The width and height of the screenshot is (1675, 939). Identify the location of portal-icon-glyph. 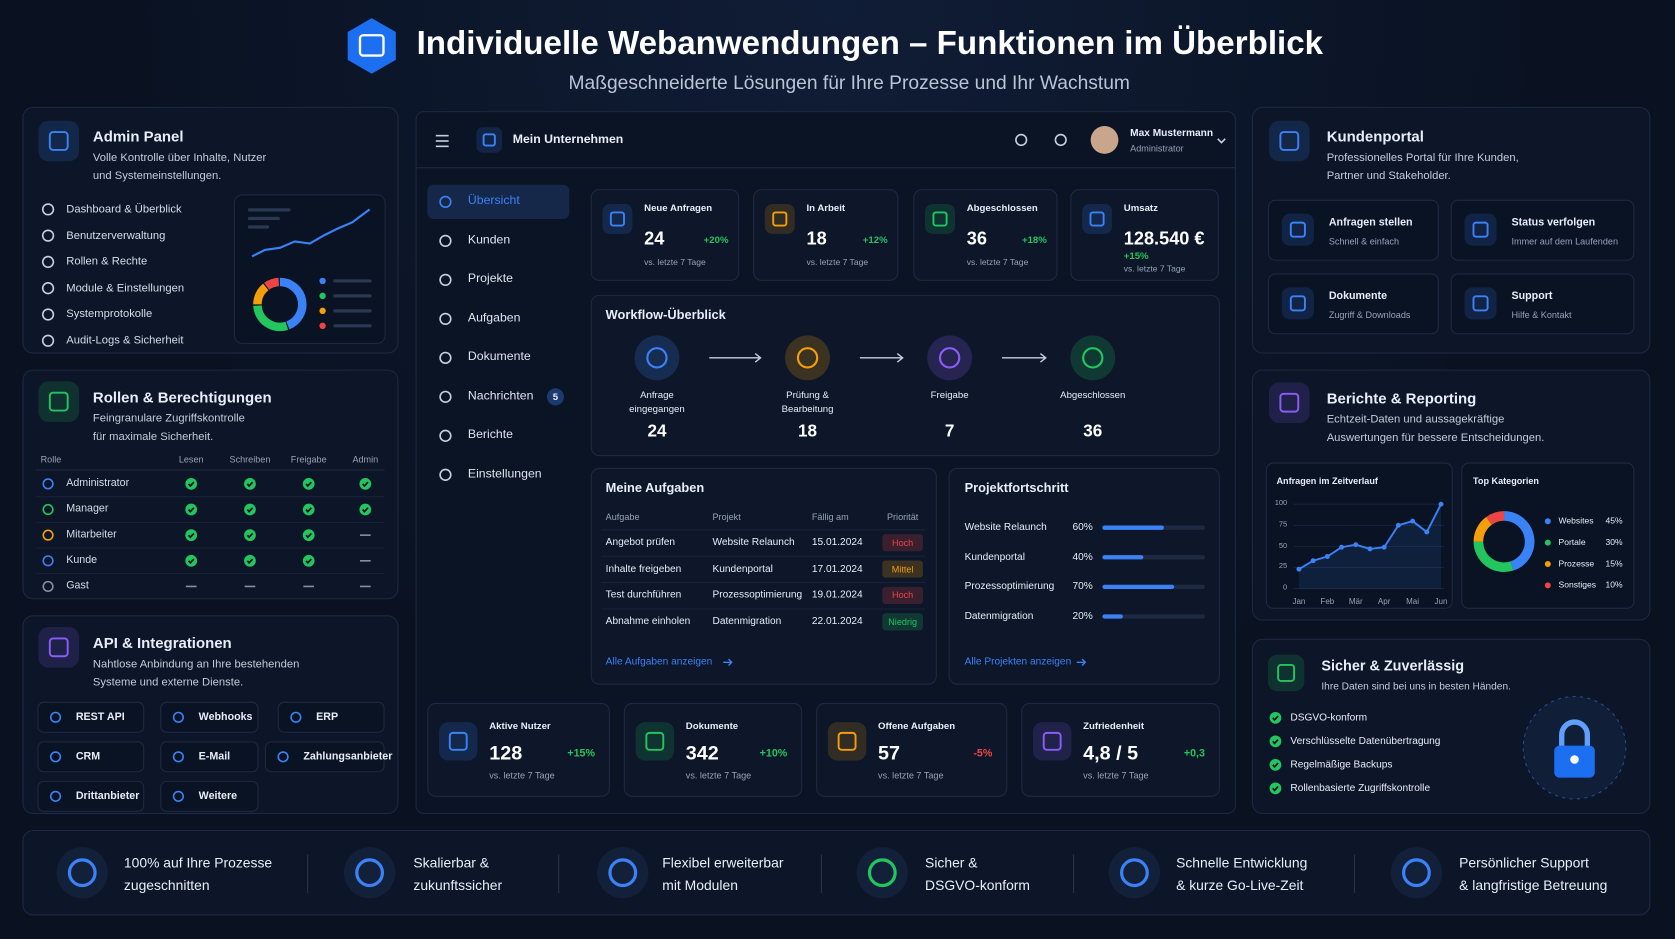
(1297, 229).